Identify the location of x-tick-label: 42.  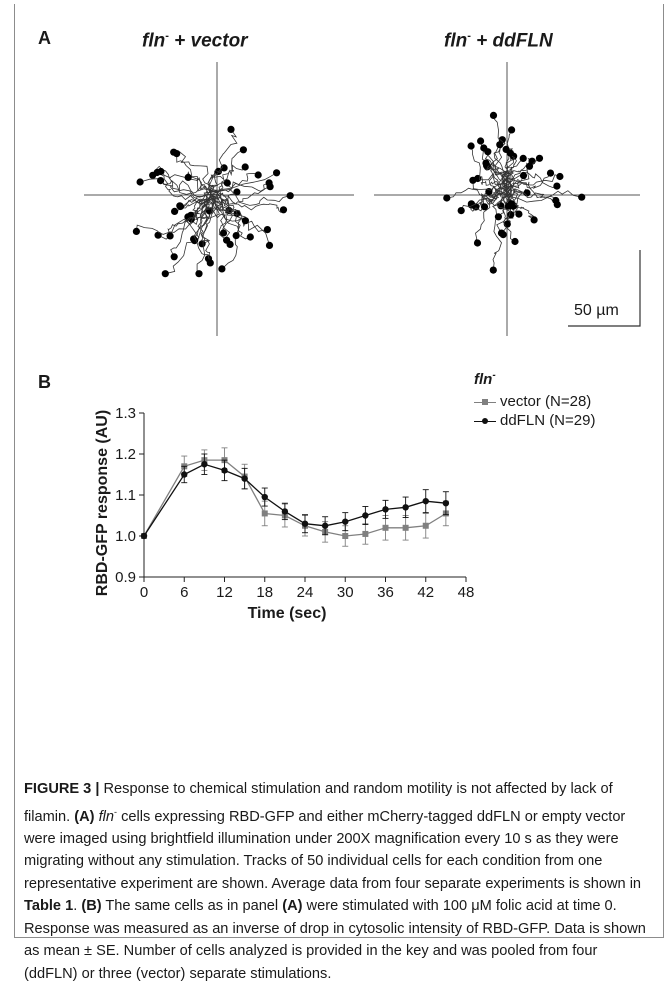
(425, 592).